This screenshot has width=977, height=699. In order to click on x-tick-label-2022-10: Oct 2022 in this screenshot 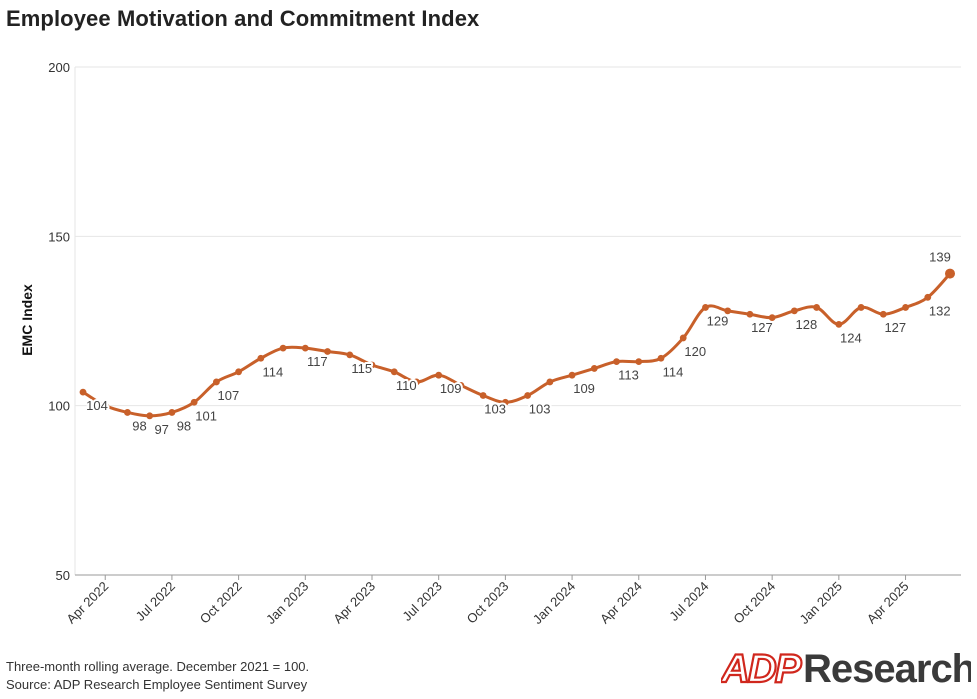, I will do `click(221, 603)`.